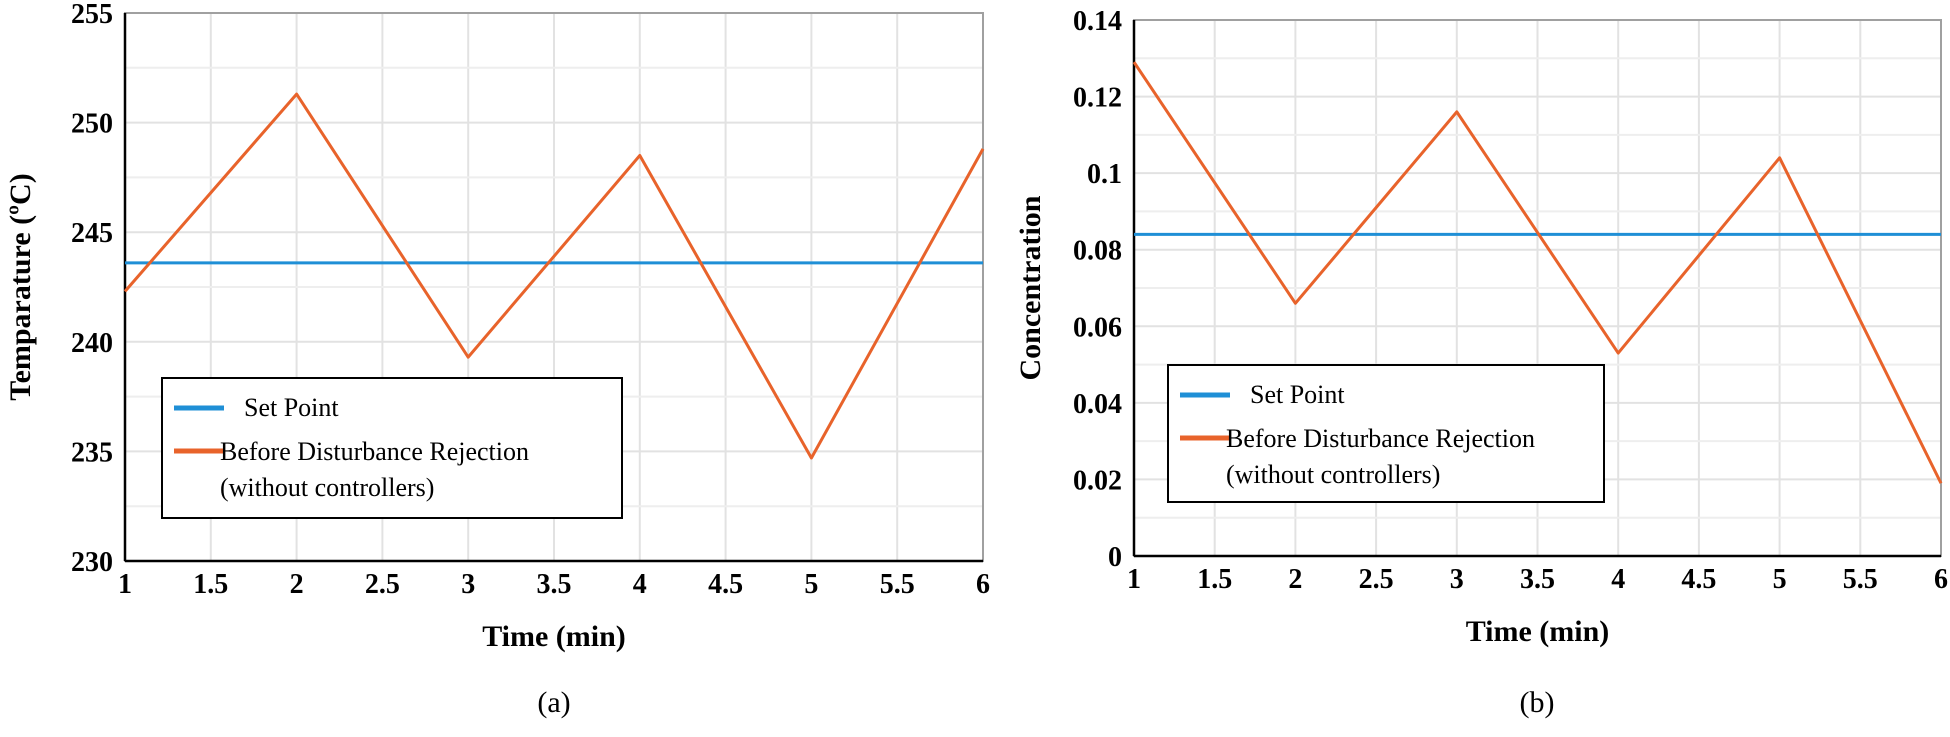 This screenshot has height=737, width=1950. I want to click on y-tick-label: 0.02, so click(1097, 480).